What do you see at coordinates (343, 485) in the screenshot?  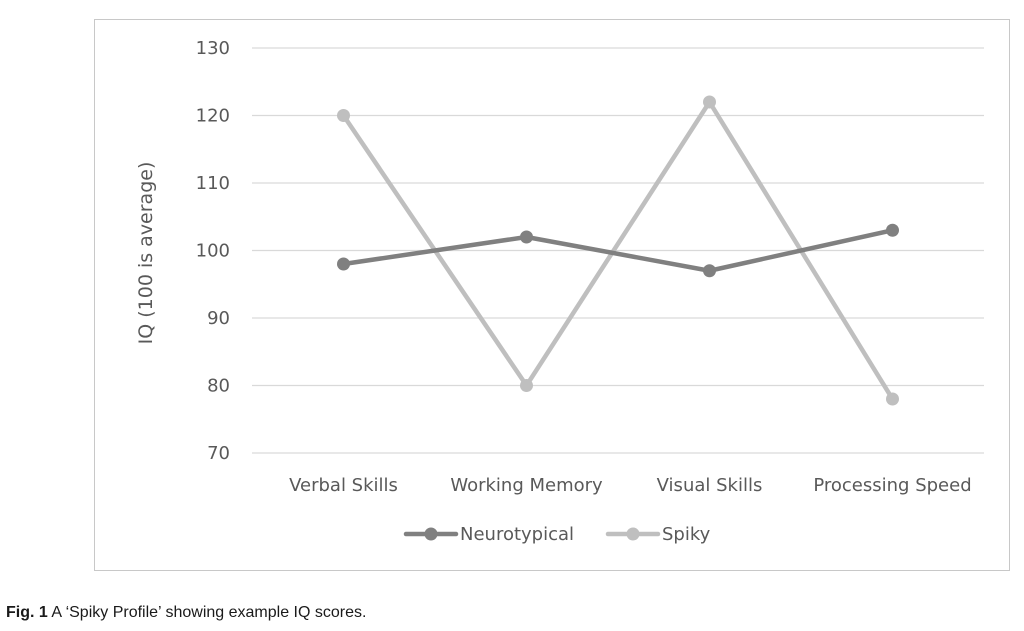 I see `x-tick-label: Verbal Skills` at bounding box center [343, 485].